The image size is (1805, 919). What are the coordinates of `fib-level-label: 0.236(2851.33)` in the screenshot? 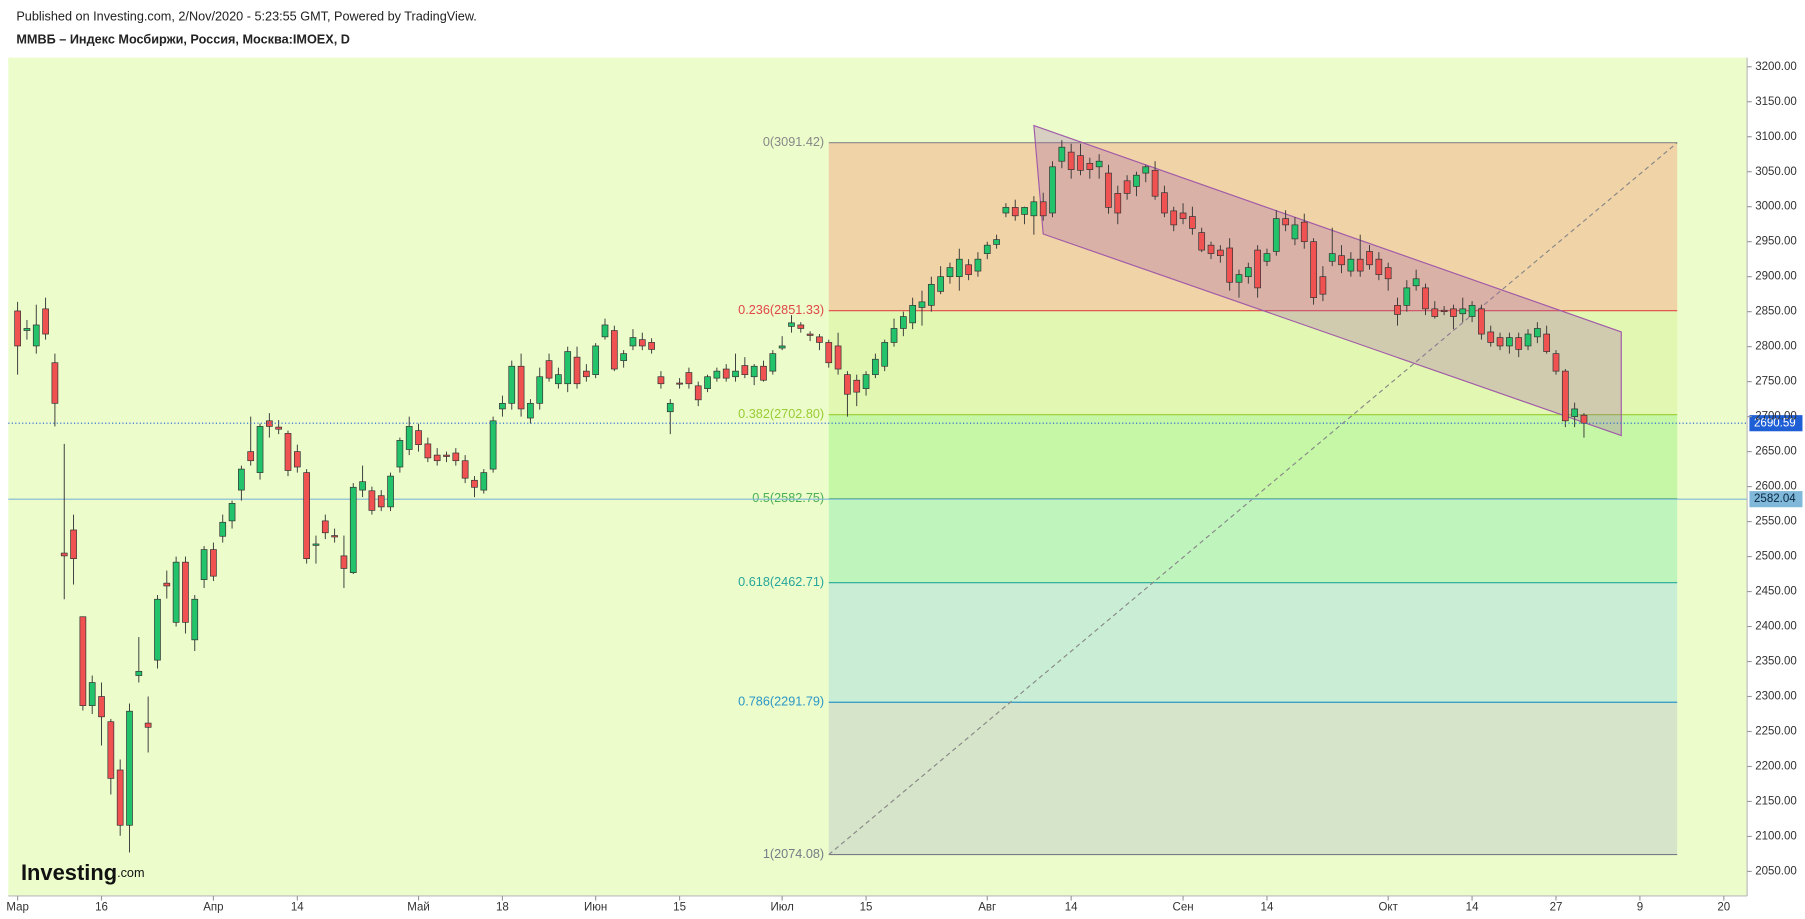 It's located at (781, 310).